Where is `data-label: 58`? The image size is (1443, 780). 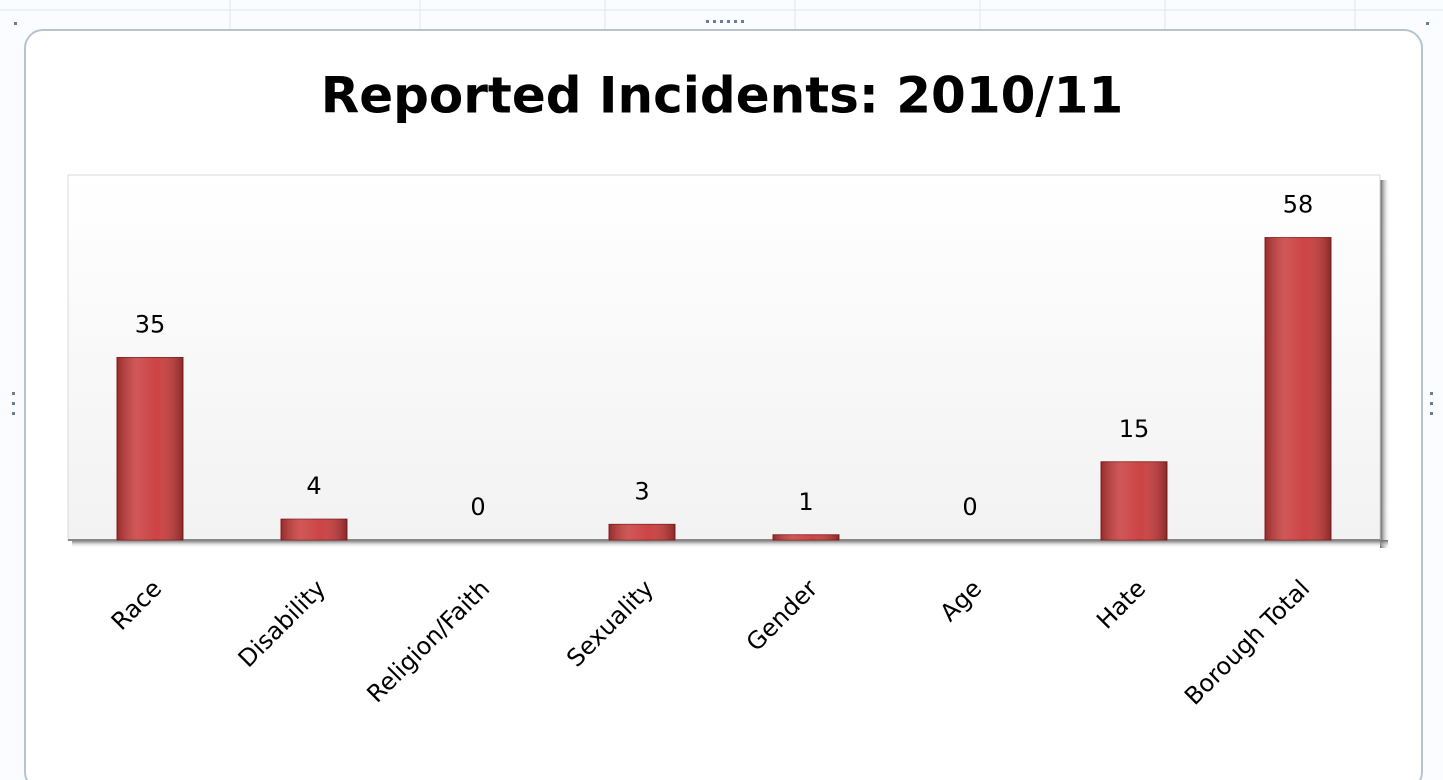
data-label: 58 is located at coordinates (1298, 205).